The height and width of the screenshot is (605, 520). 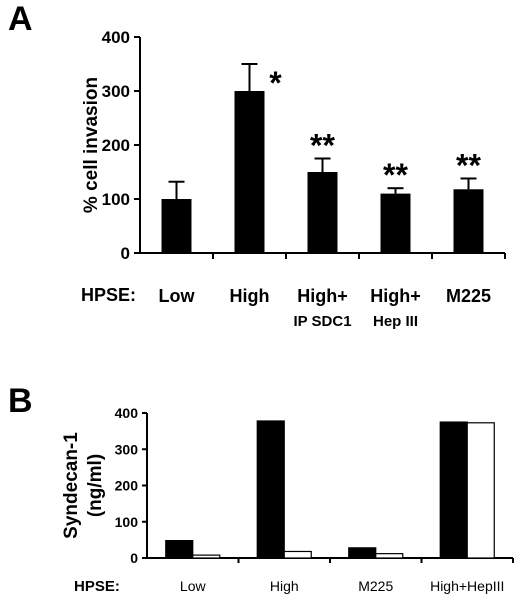 What do you see at coordinates (20, 19) in the screenshot?
I see `panel-a-letter: A` at bounding box center [20, 19].